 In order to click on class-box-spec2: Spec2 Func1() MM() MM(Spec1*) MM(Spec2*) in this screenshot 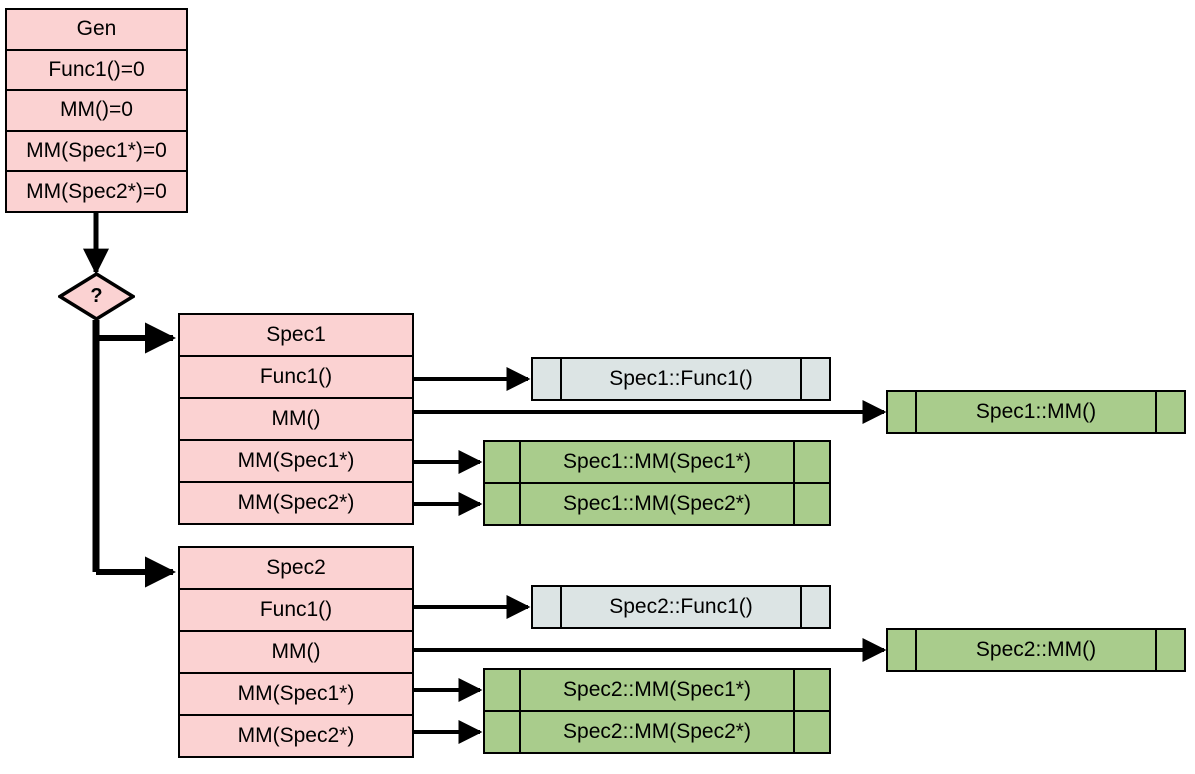, I will do `click(296, 652)`.